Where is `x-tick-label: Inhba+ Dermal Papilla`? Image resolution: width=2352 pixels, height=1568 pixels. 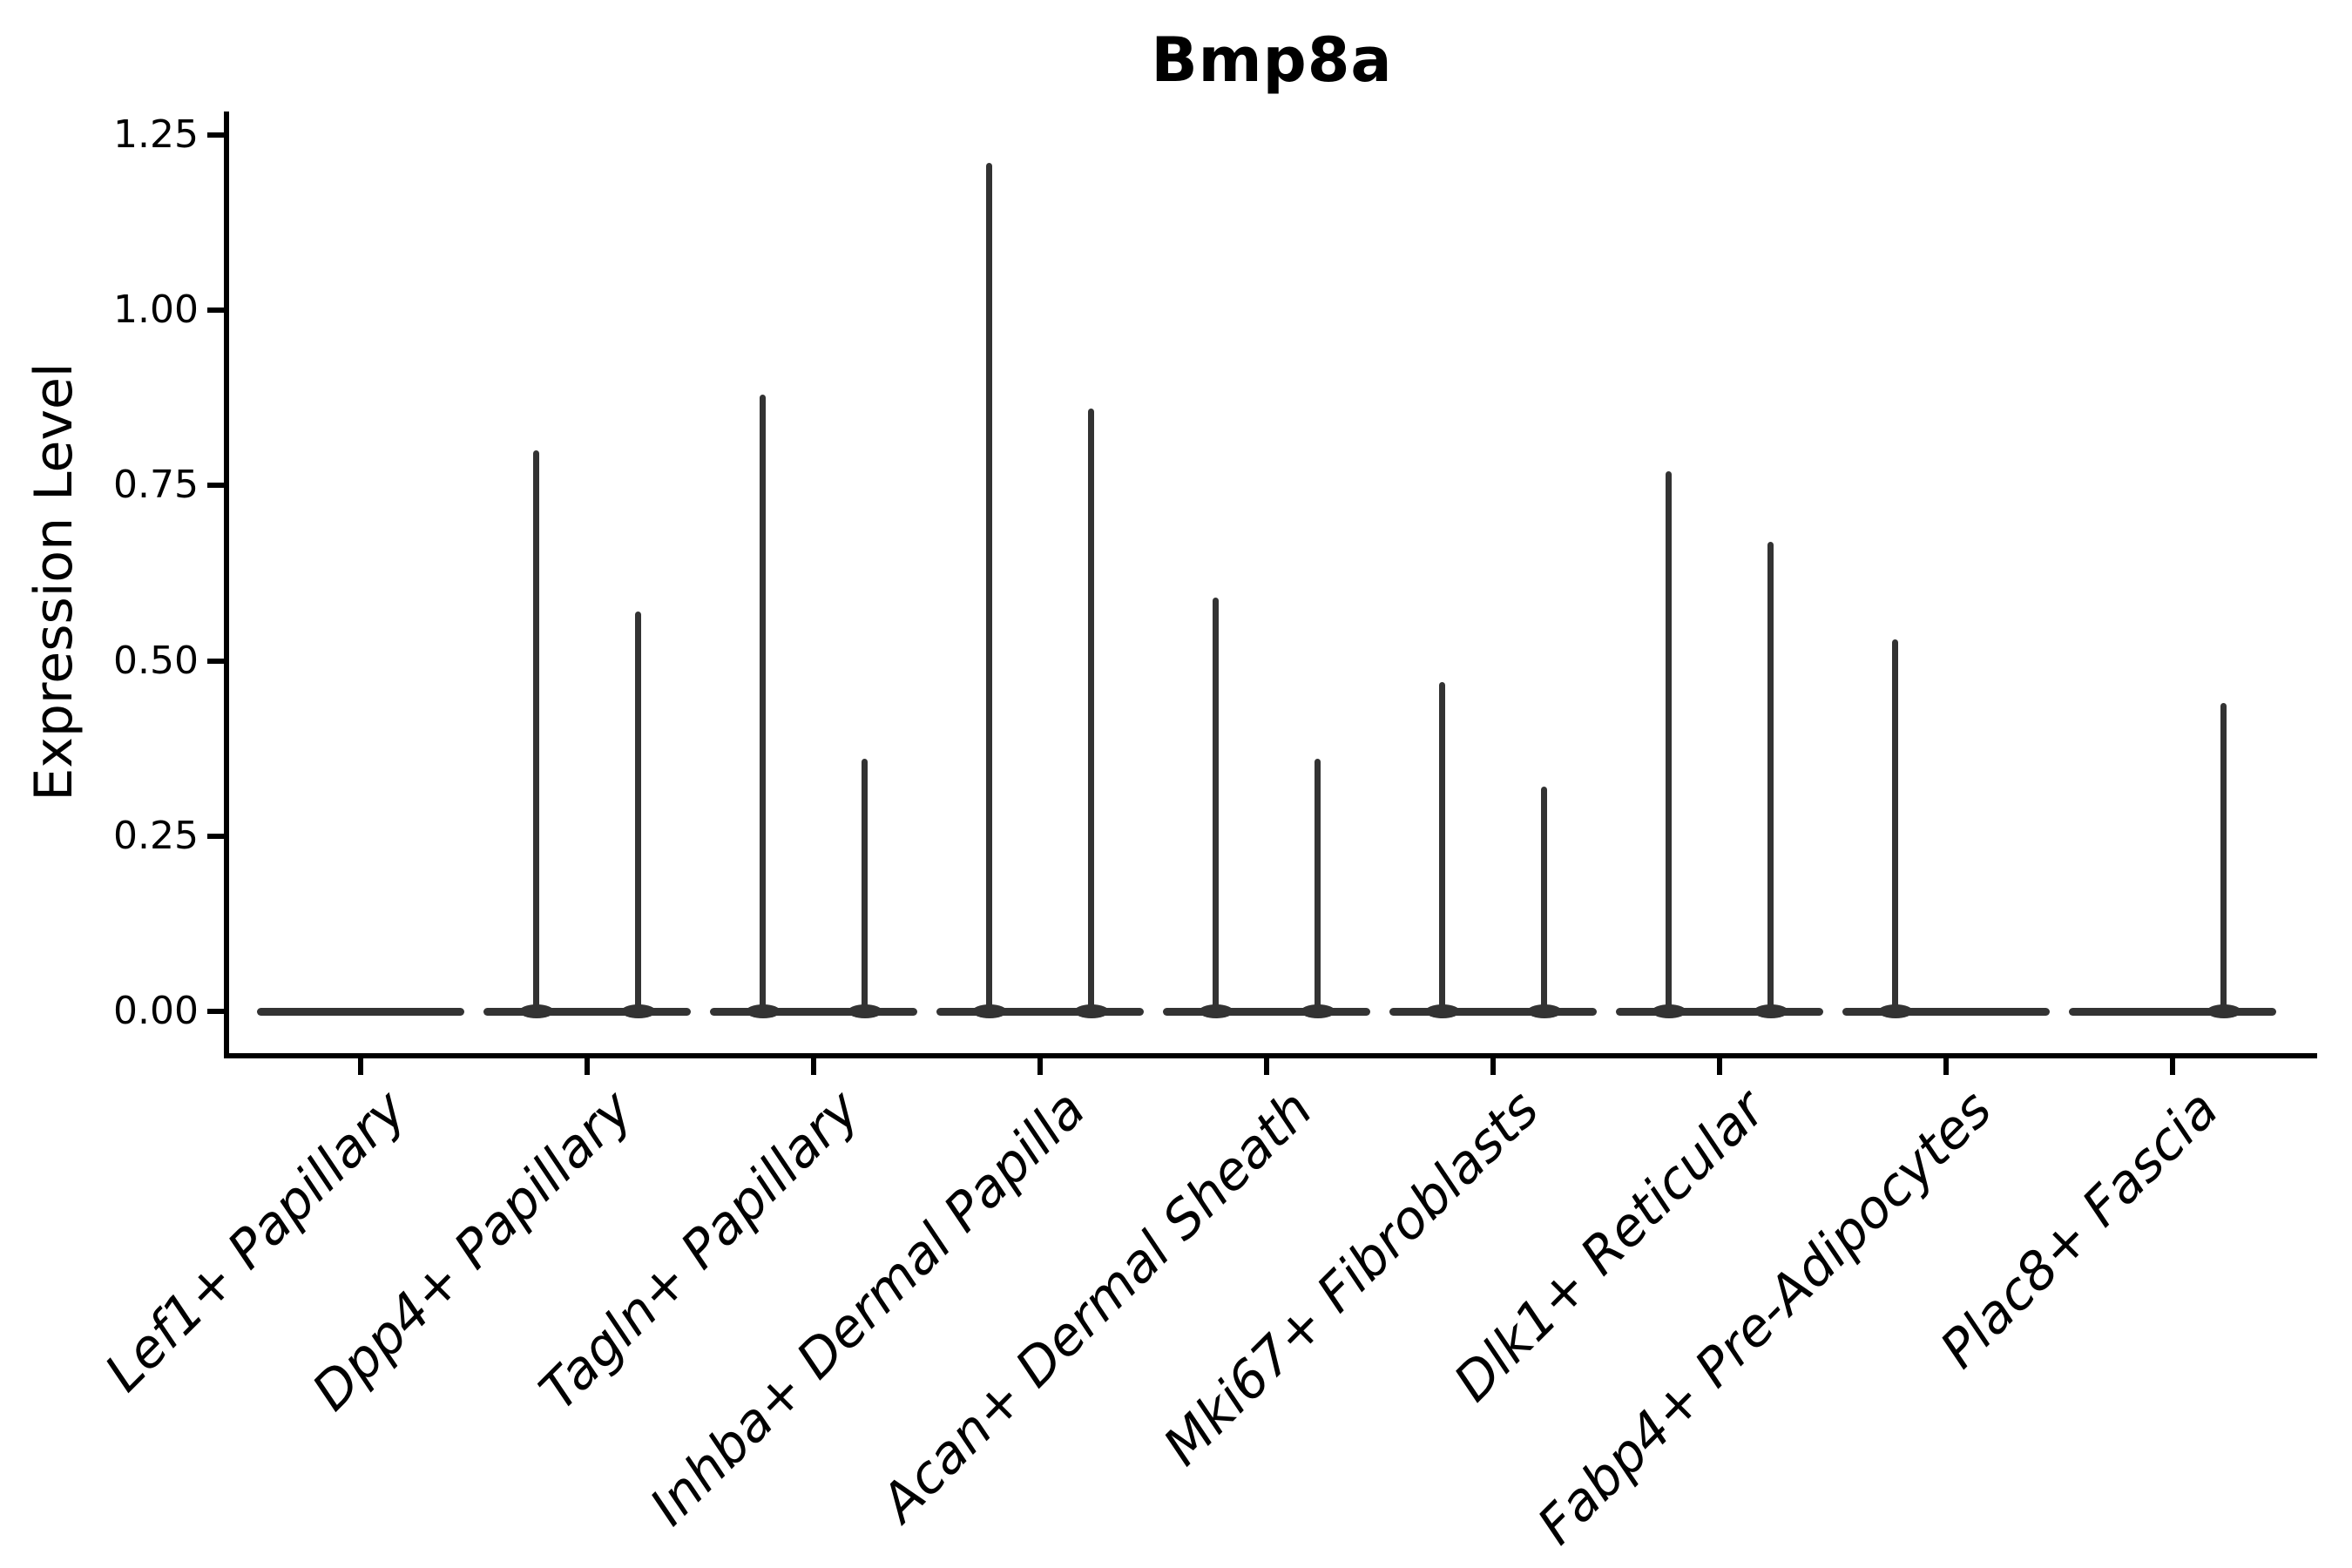 x-tick-label: Inhba+ Dermal Papilla is located at coordinates (869, 1308).